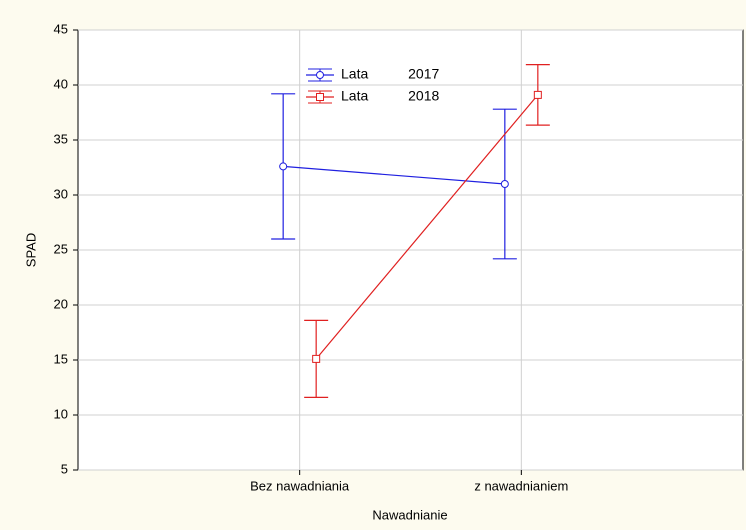 This screenshot has height=530, width=746. What do you see at coordinates (30, 250) in the screenshot?
I see `y-axis-label: SPAD` at bounding box center [30, 250].